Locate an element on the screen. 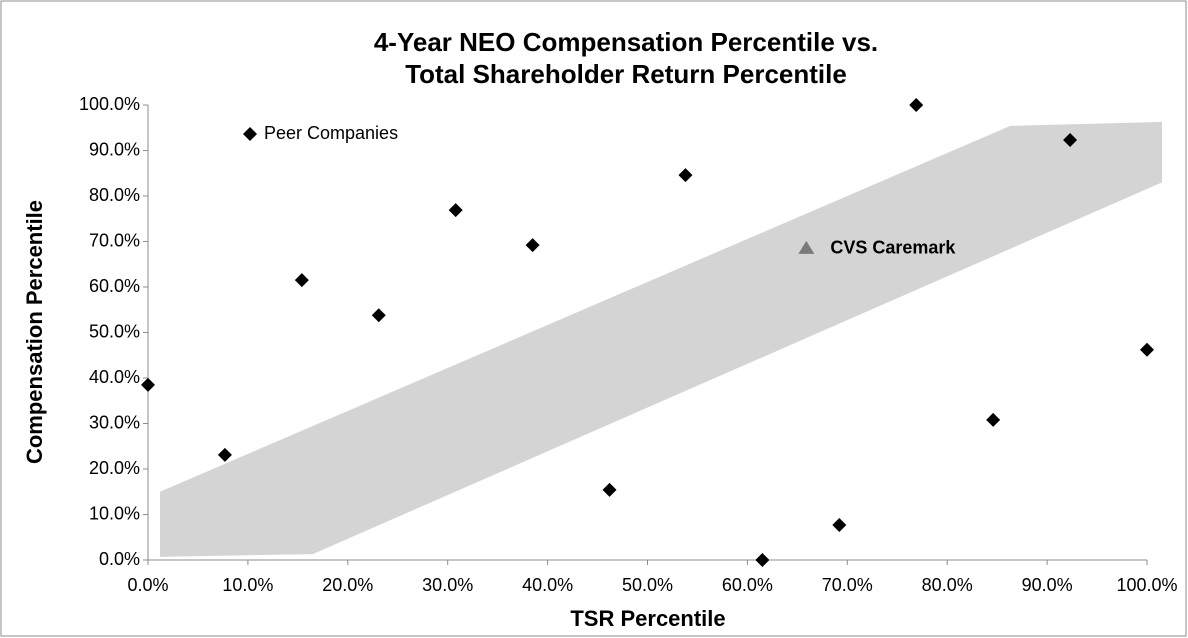 The height and width of the screenshot is (638, 1188). y-tick-label: 10.0% is located at coordinates (114, 513).